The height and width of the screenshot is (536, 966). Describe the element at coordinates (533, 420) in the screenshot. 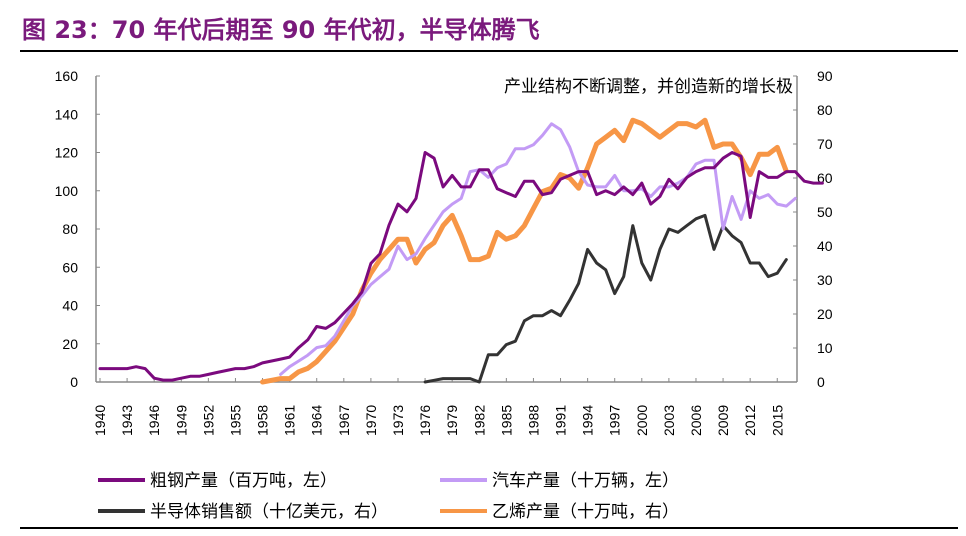

I see `x-tick-label: 1988` at that location.